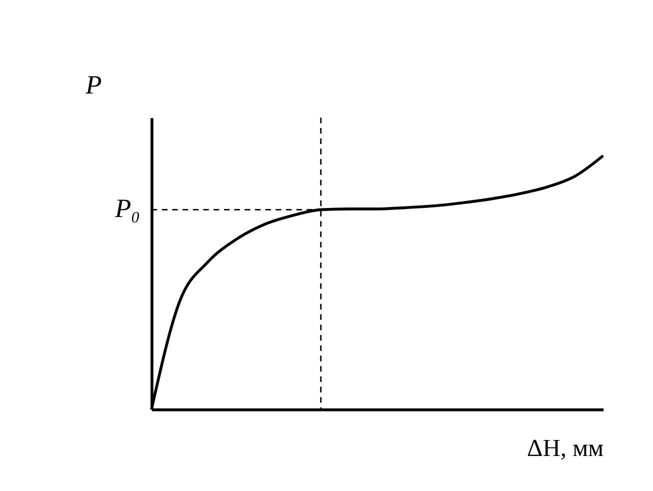  I want to click on x-axis-title: ΔH, мм, so click(565, 448).